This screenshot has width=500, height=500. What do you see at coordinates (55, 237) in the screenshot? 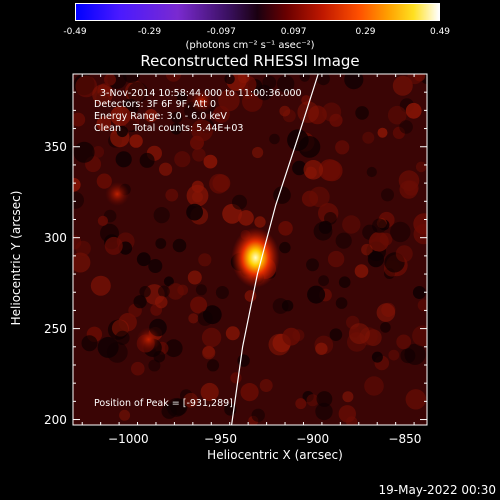
I see `y-tick-label: 300` at bounding box center [55, 237].